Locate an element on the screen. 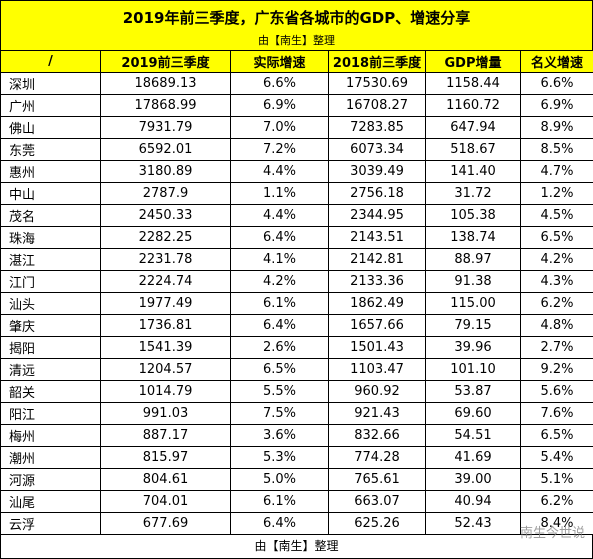 The width and height of the screenshot is (593, 559). city-cell: 深圳 is located at coordinates (50, 83).